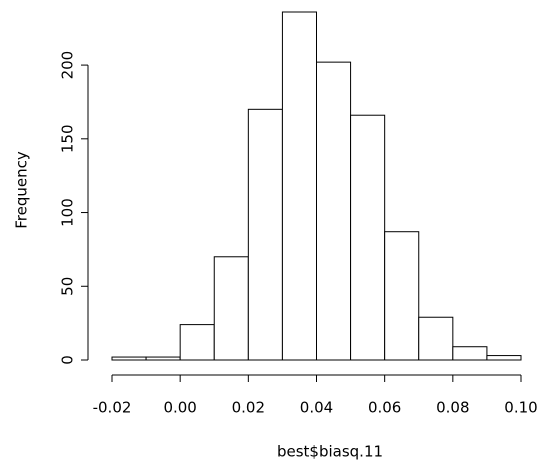  I want to click on x-tick-label: -0.02, so click(112, 408).